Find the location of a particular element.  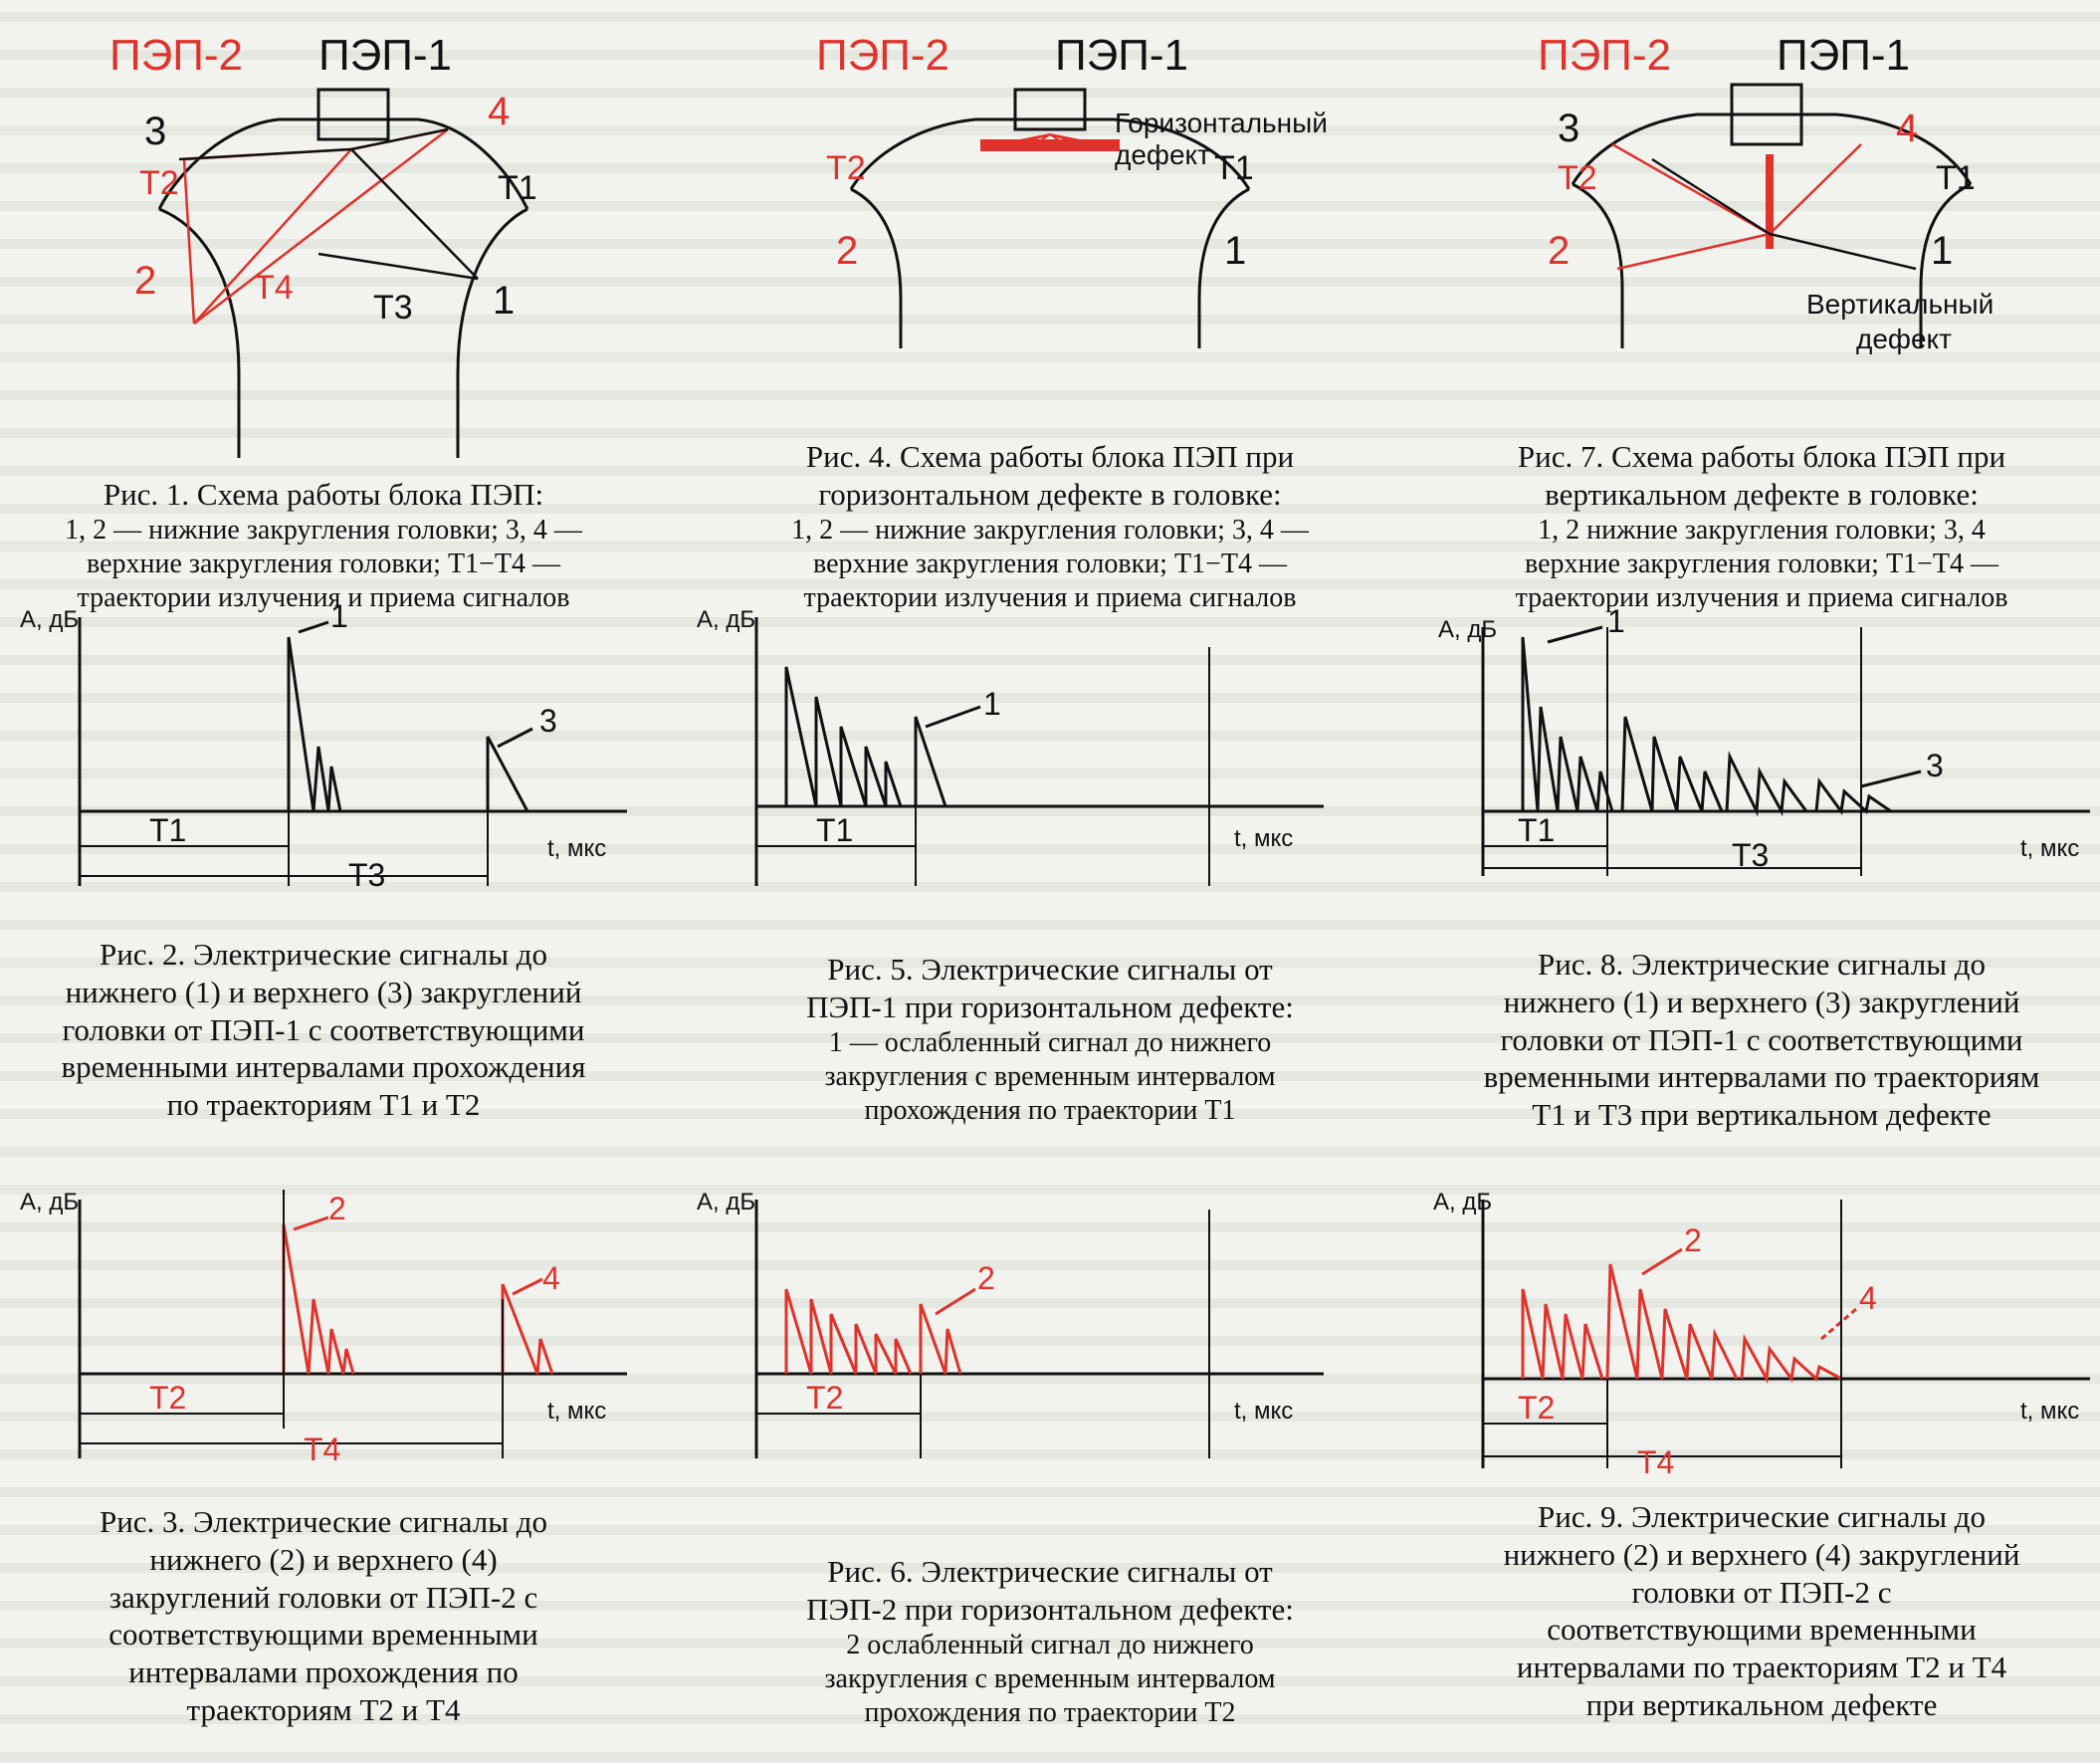

svg-text: Вертикальный is located at coordinates (1900, 304).